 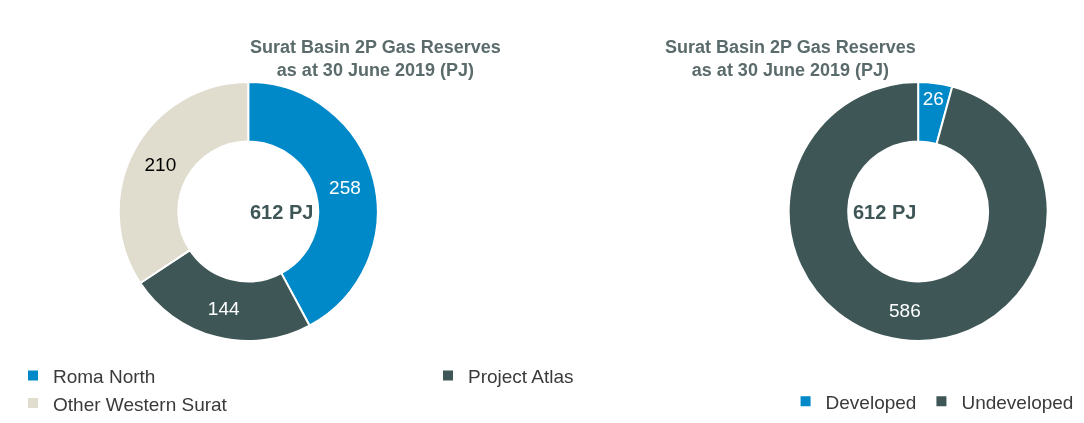 I want to click on data-label: 26, so click(x=933, y=98).